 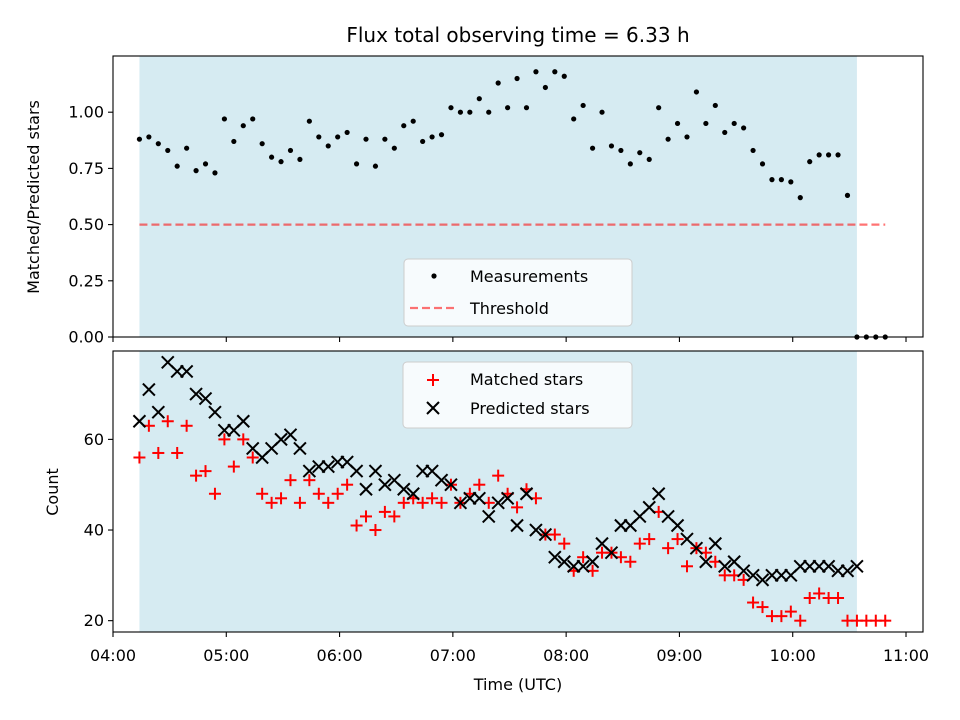 I want to click on x-tick-label: 11:00, so click(x=906, y=655).